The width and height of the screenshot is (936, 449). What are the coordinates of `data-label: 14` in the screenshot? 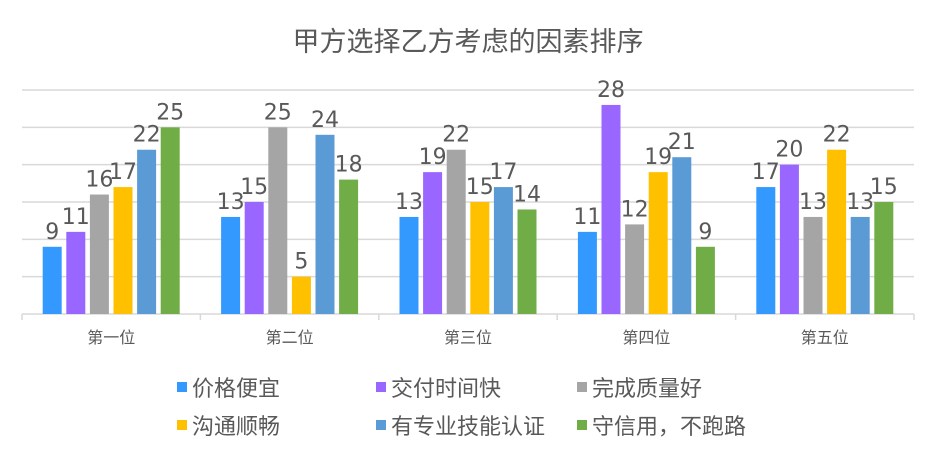 It's located at (527, 194).